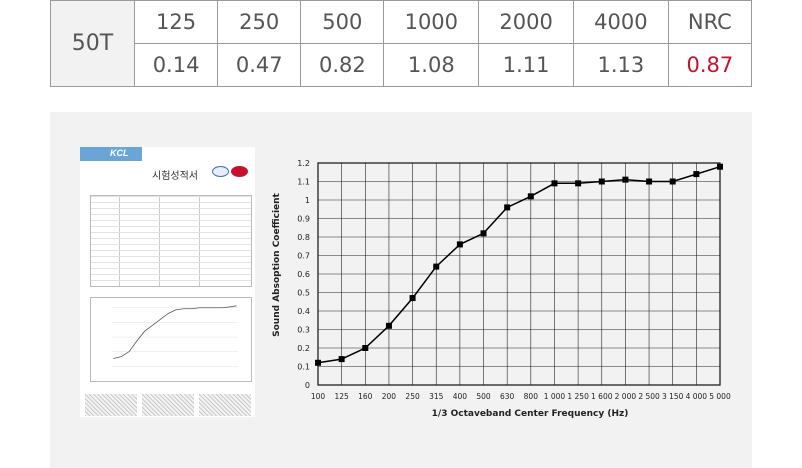 Image resolution: width=802 pixels, height=468 pixels. What do you see at coordinates (307, 200) in the screenshot?
I see `y-tick-label: 1` at bounding box center [307, 200].